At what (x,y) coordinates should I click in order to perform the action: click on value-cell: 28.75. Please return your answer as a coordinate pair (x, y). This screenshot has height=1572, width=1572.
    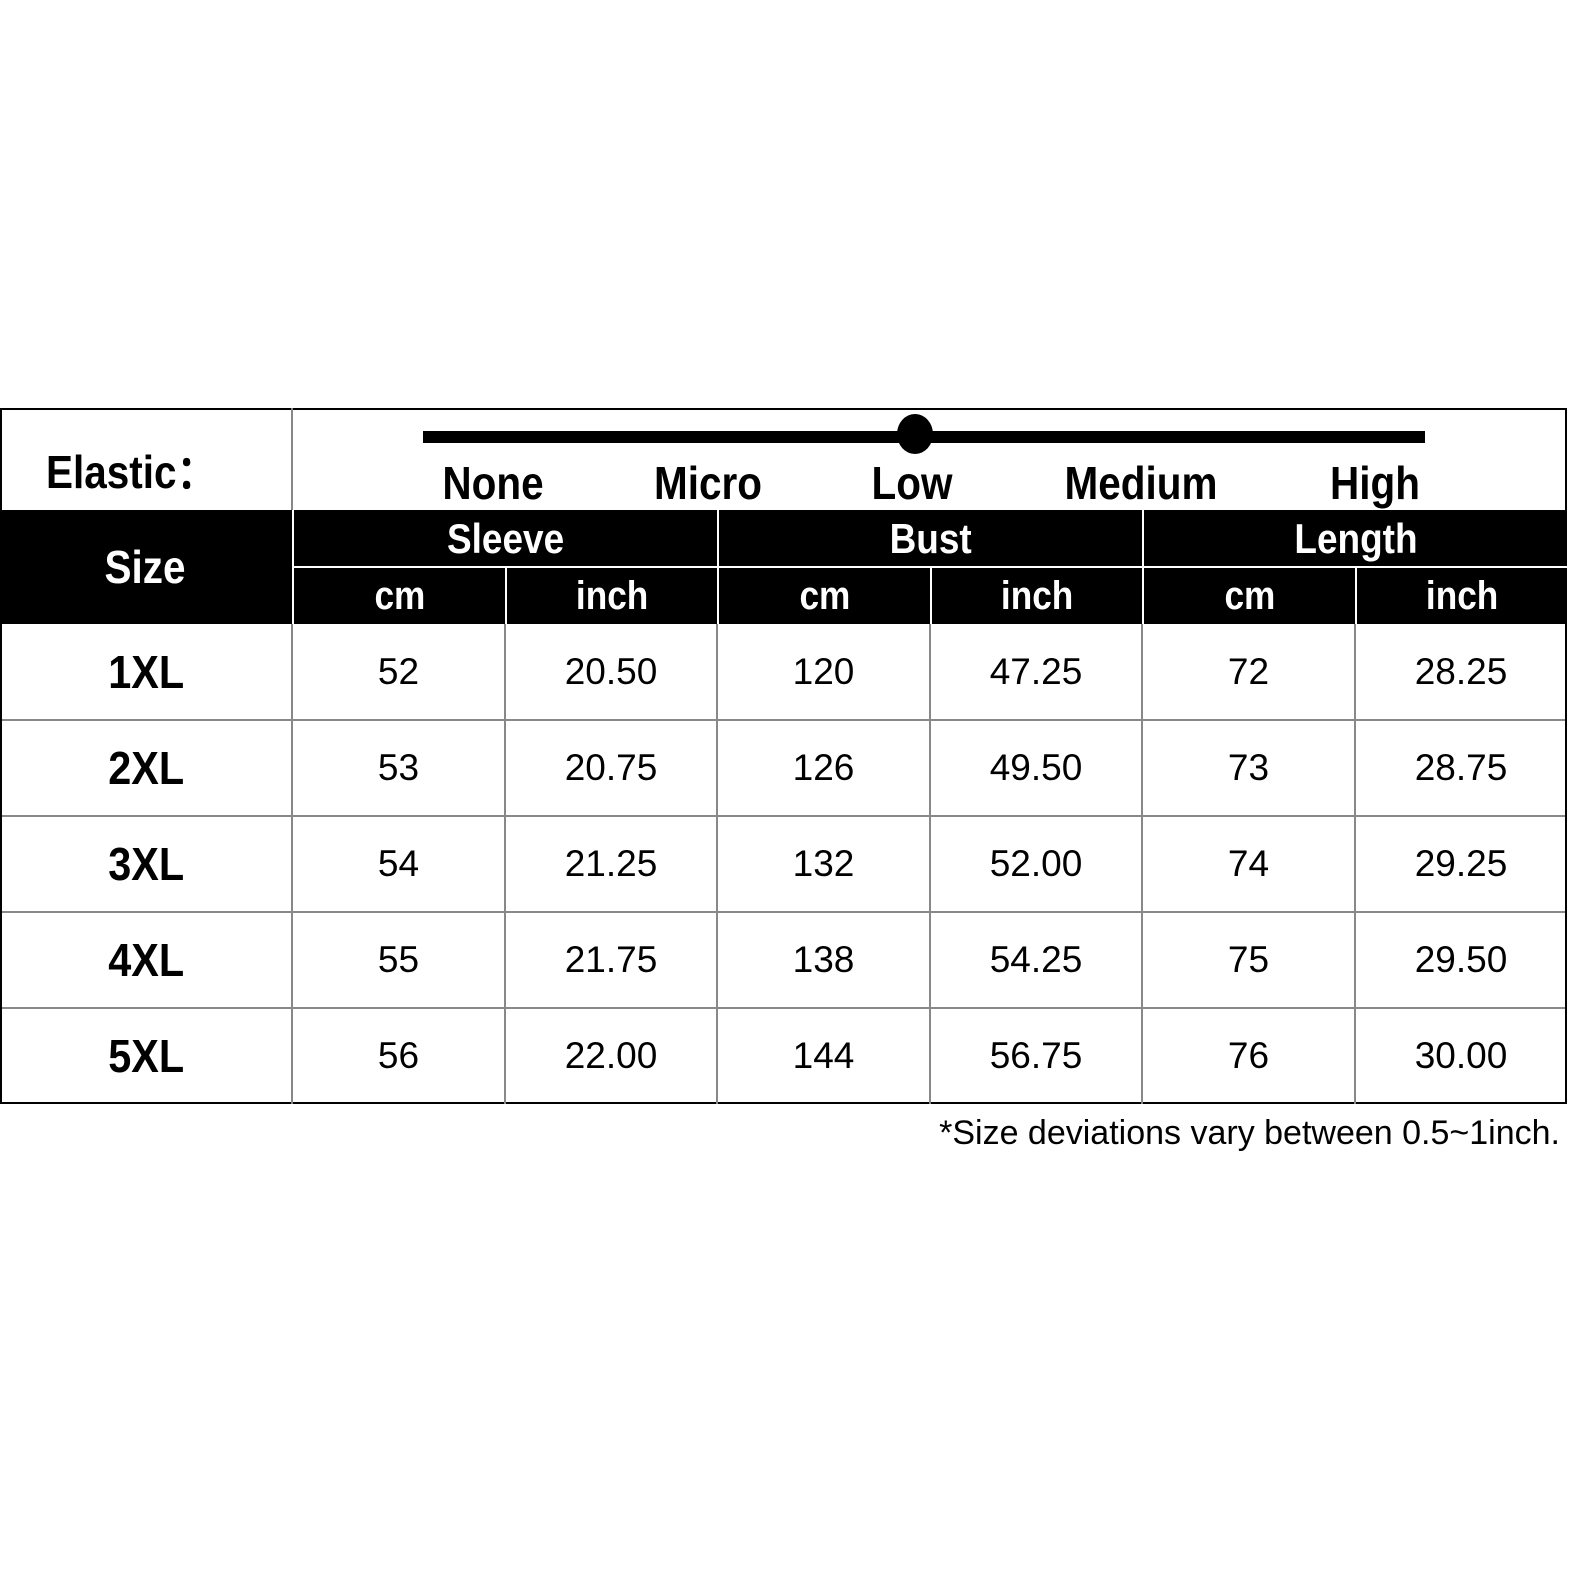
    Looking at the image, I should click on (1461, 767).